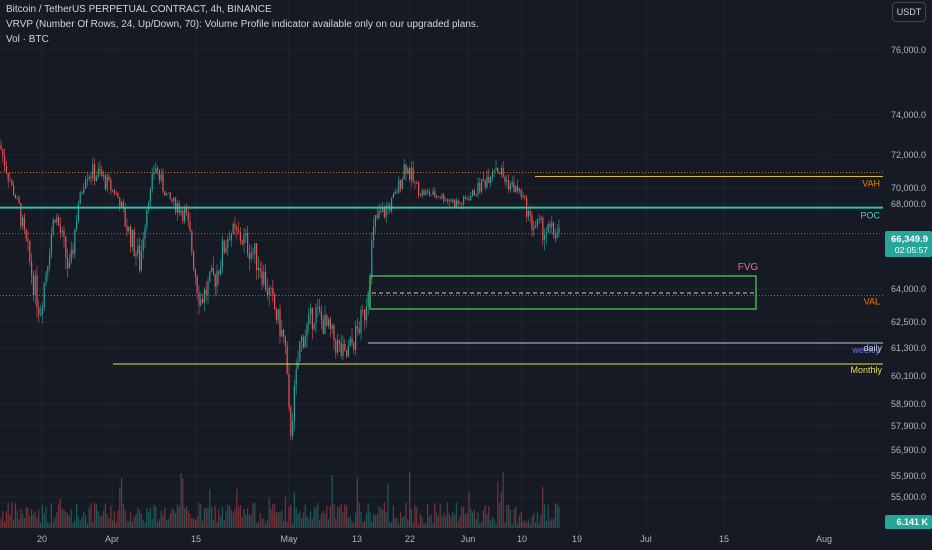 Image resolution: width=932 pixels, height=550 pixels. I want to click on volume-tag: 6.141 K, so click(908, 522).